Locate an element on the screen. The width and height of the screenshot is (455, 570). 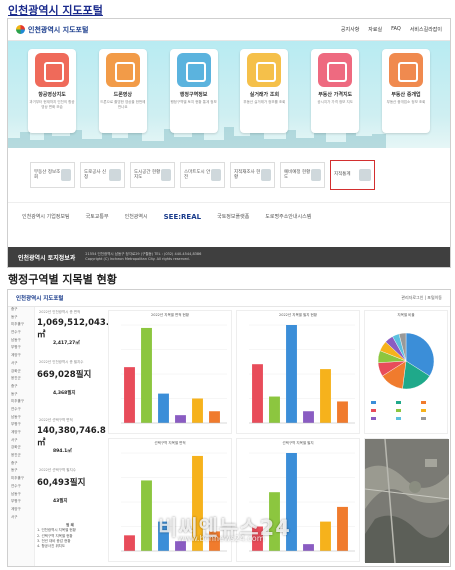
incheon-logo-icon is located at coordinates (20, 29).